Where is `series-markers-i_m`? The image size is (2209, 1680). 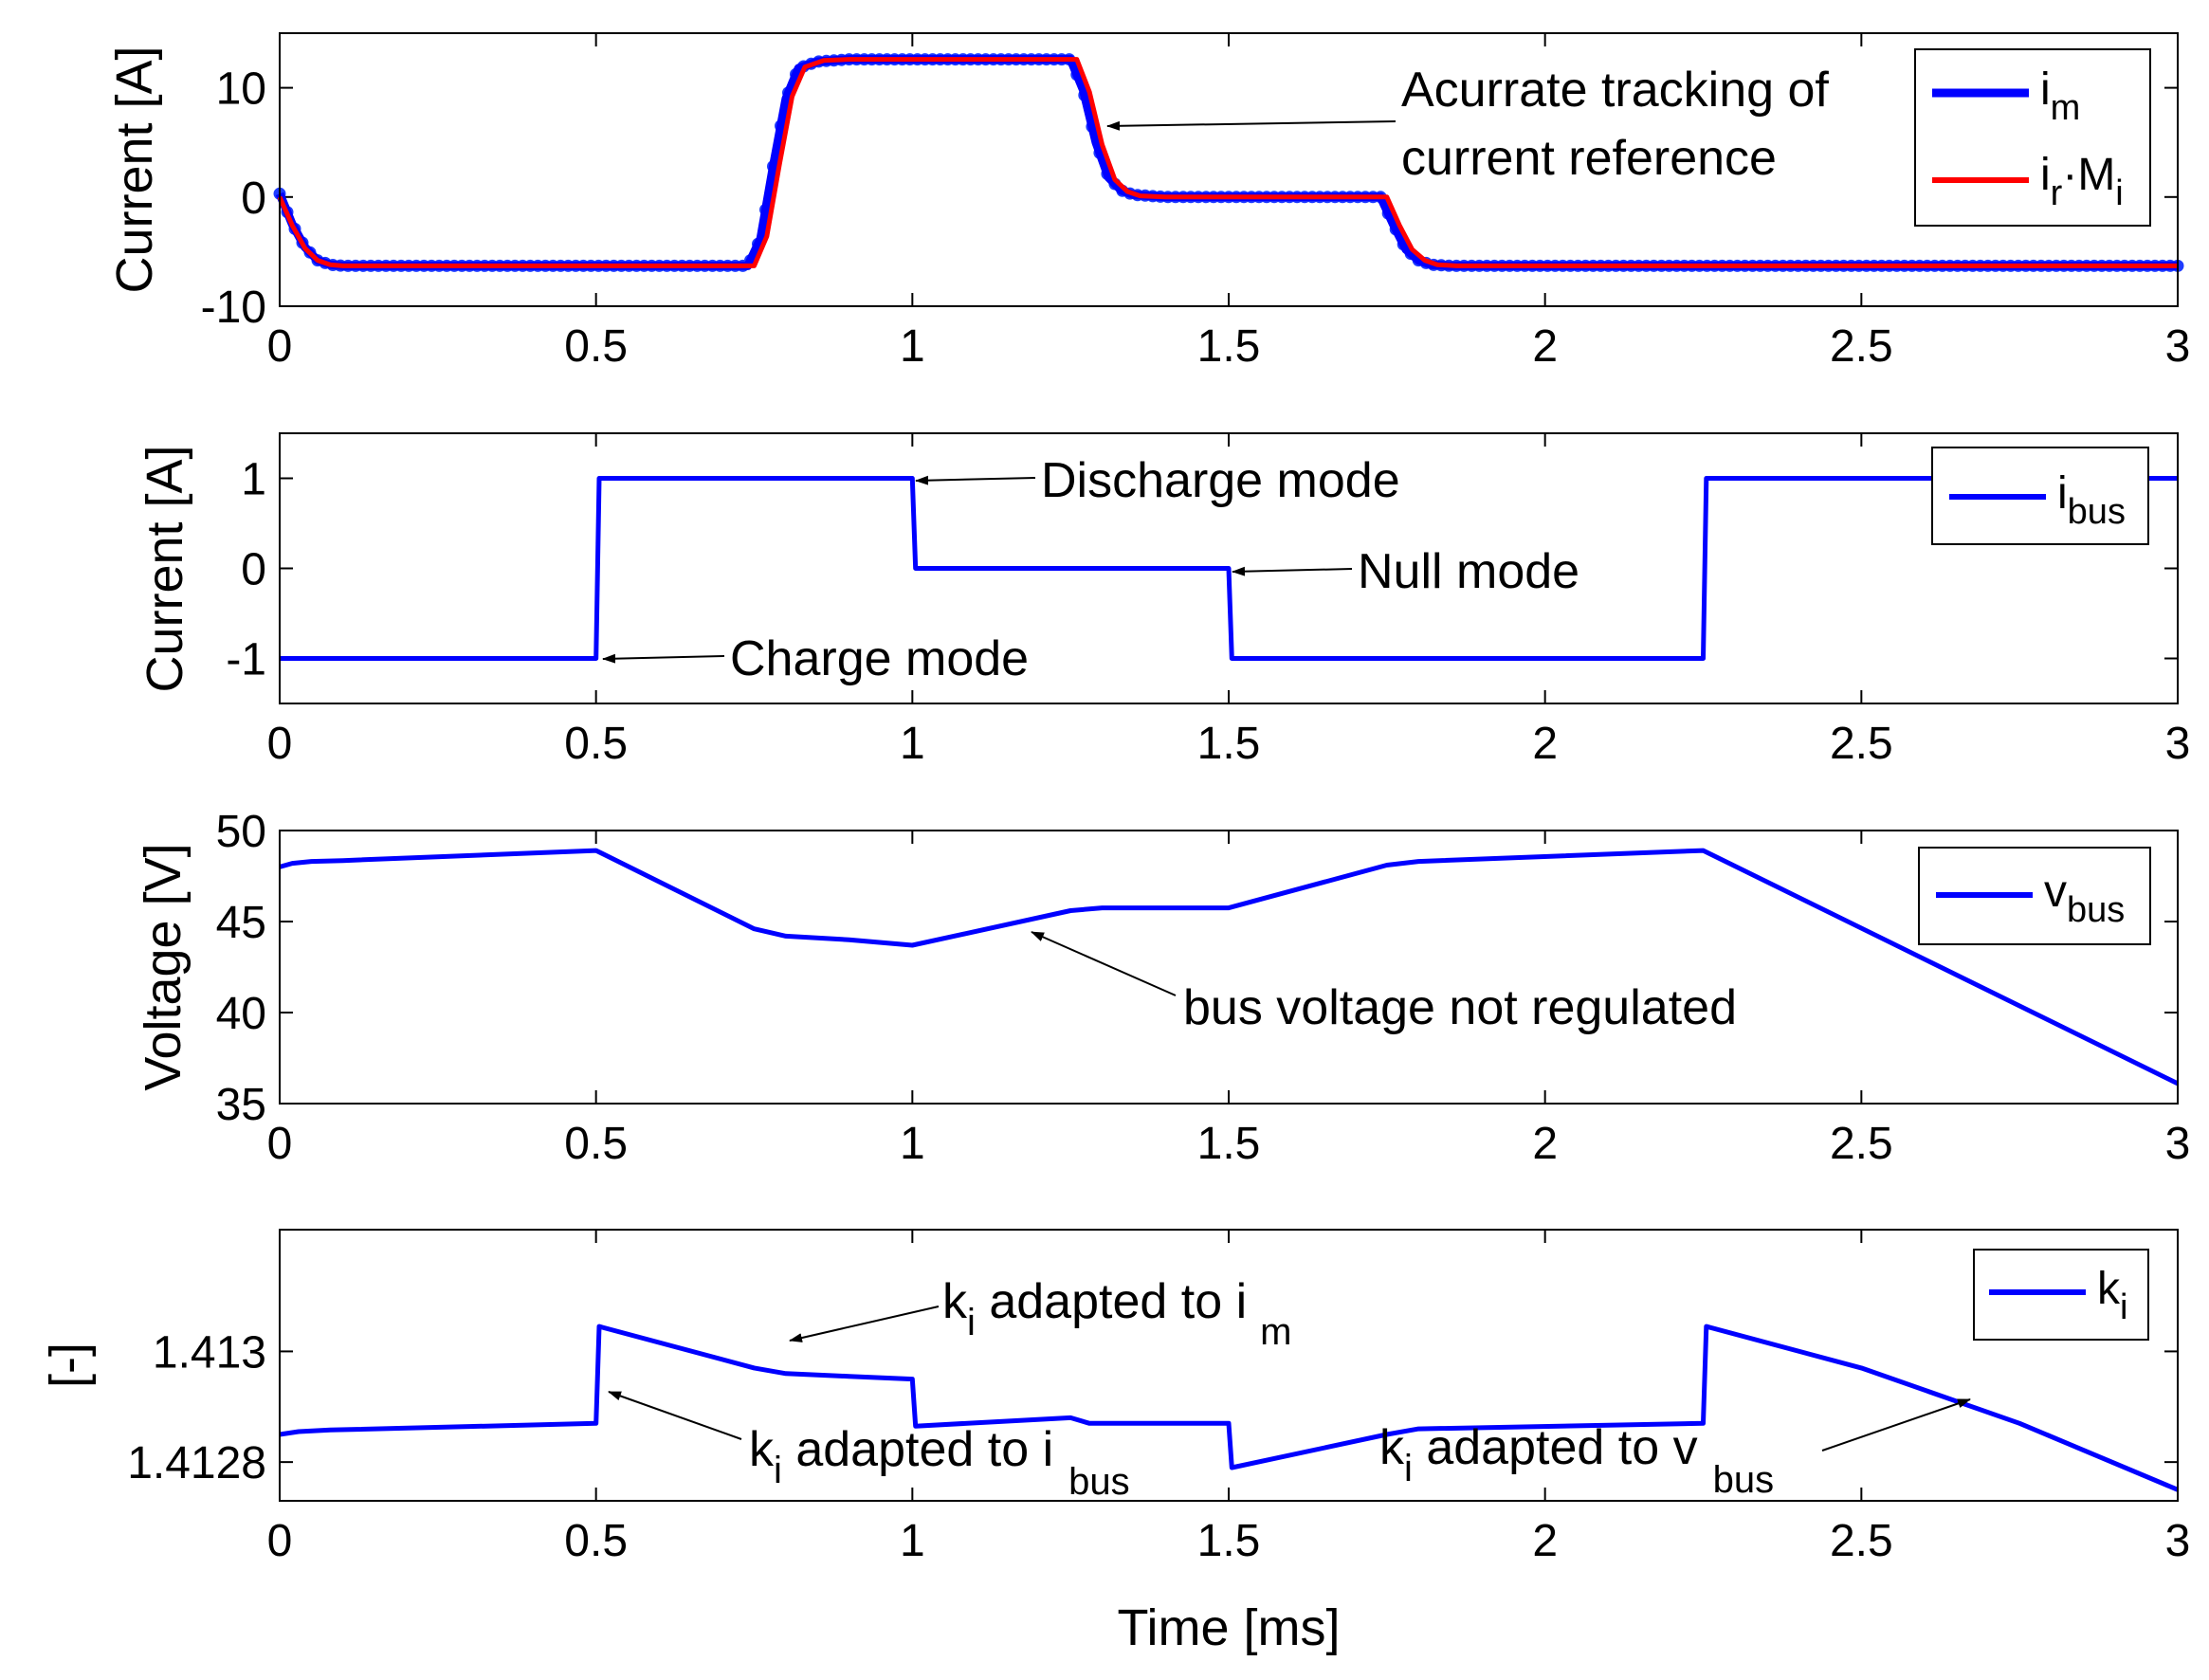
series-markers-i_m is located at coordinates (1228, 162).